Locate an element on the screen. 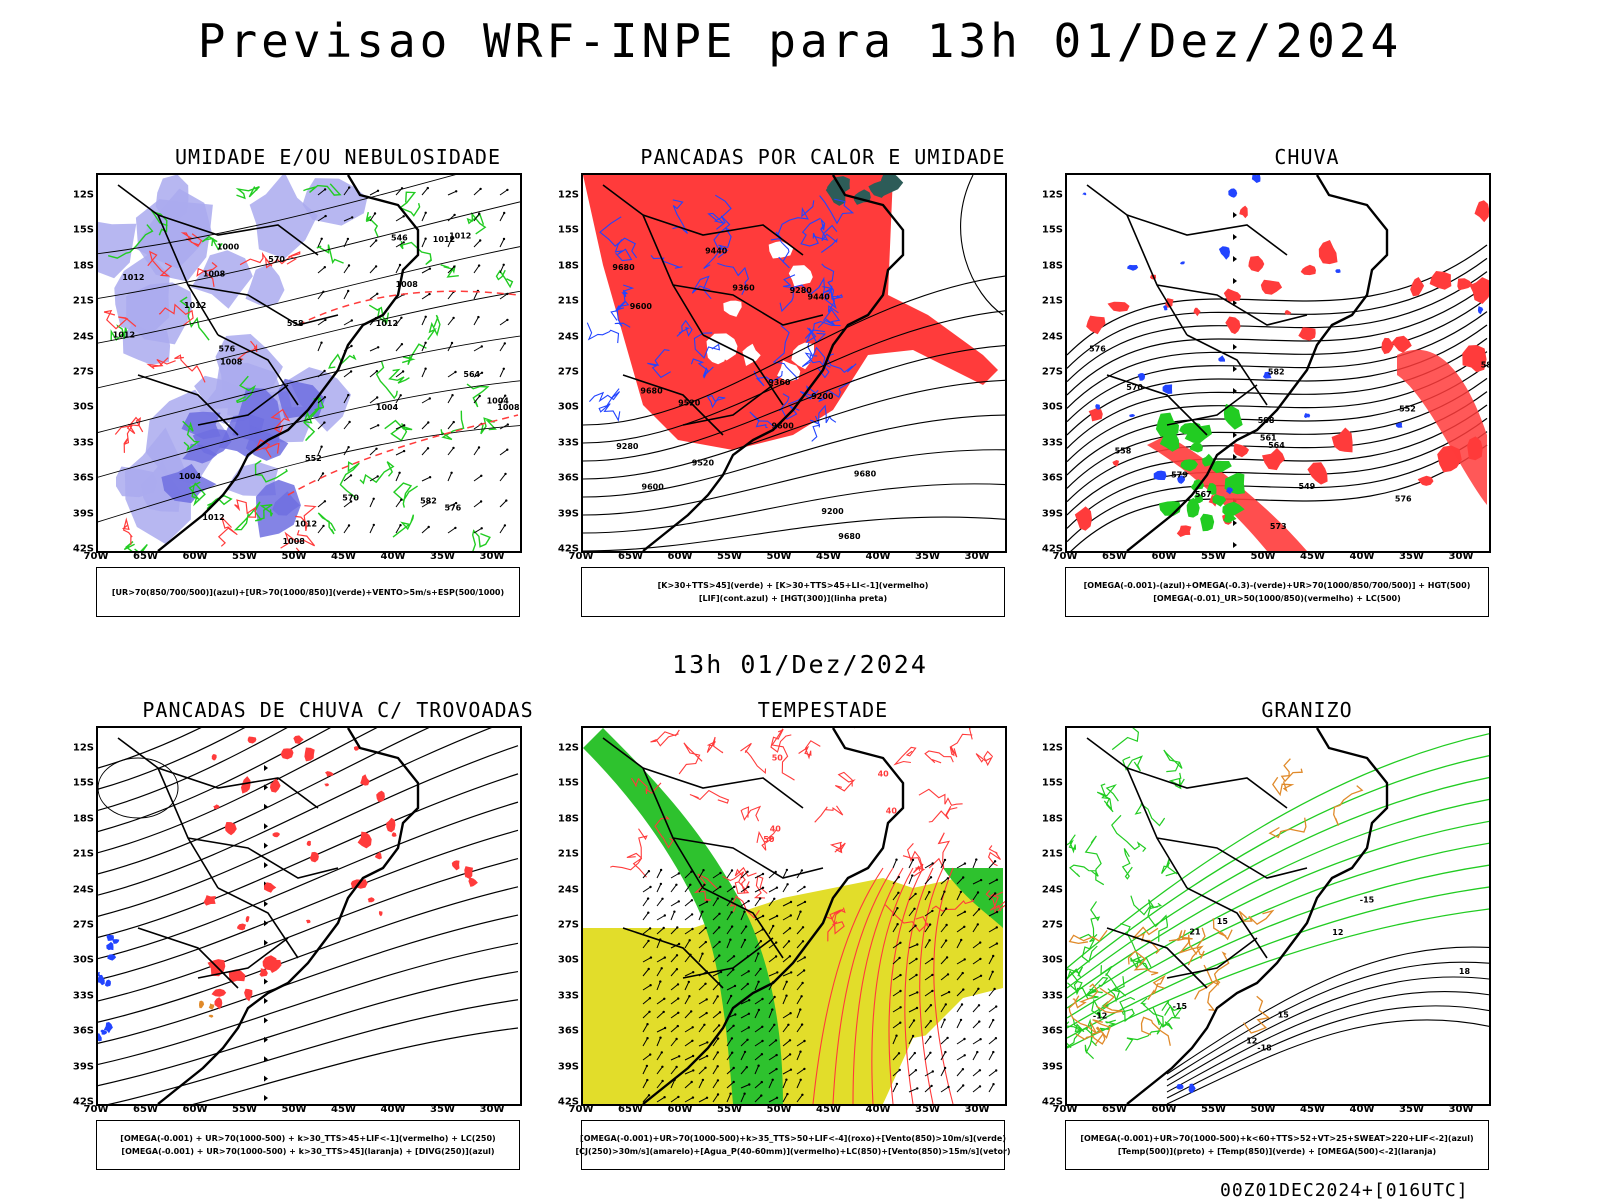 Image resolution: width=1600 pixels, height=1201 pixels. streamline-arrow is located at coordinates (266, 982).